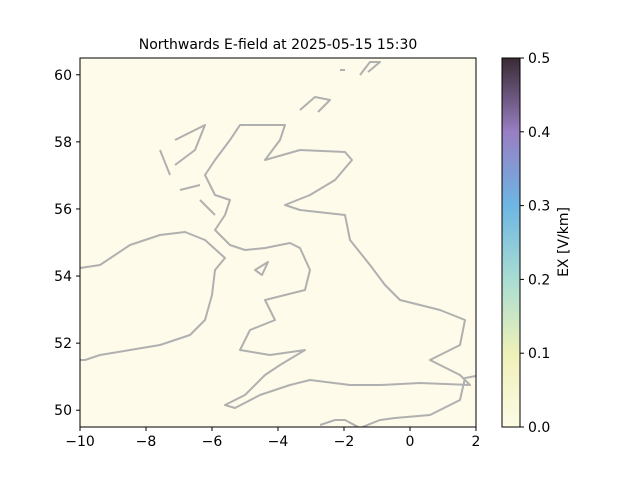 This screenshot has width=640, height=480. What do you see at coordinates (476, 442) in the screenshot?
I see `x-tick-label: 2` at bounding box center [476, 442].